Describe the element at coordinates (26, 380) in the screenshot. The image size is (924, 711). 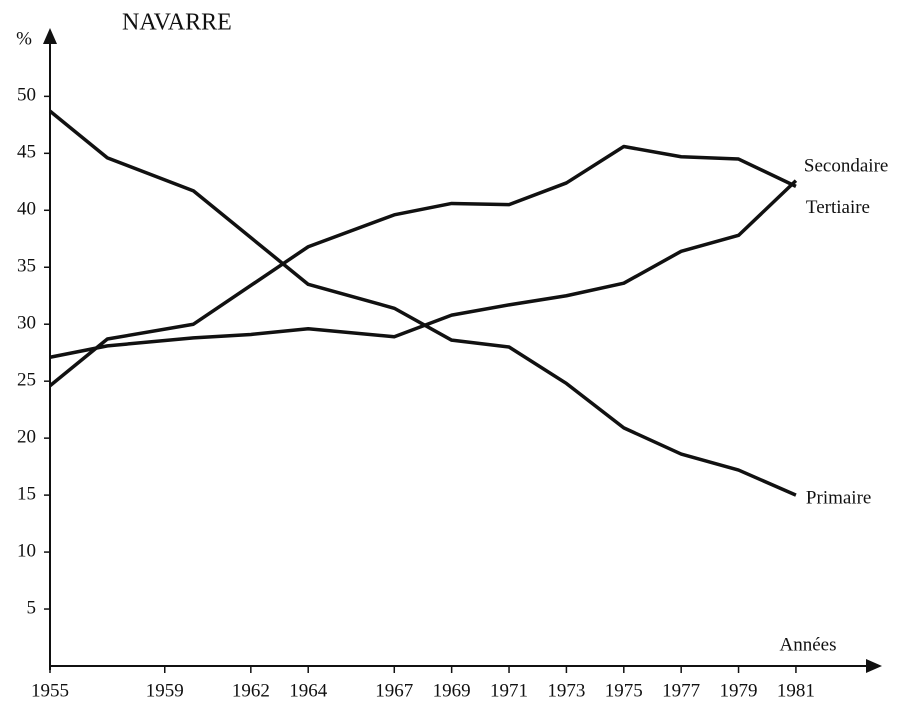
I see `y-tick-label: 25` at that location.